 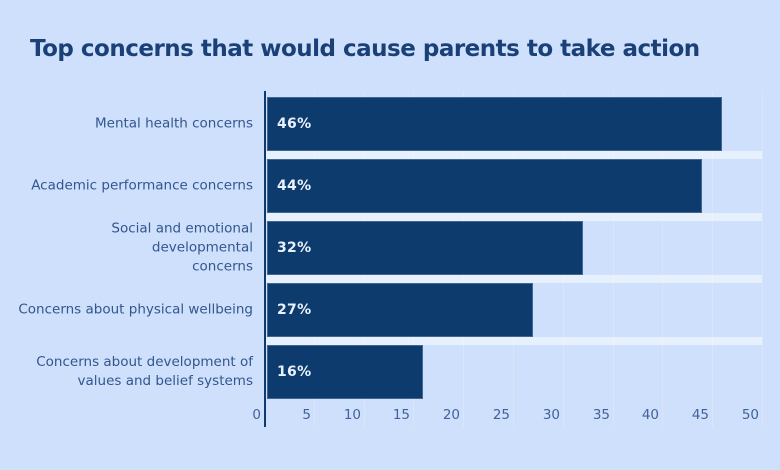 I want to click on x-axis-tick-label: 35, so click(x=601, y=415).